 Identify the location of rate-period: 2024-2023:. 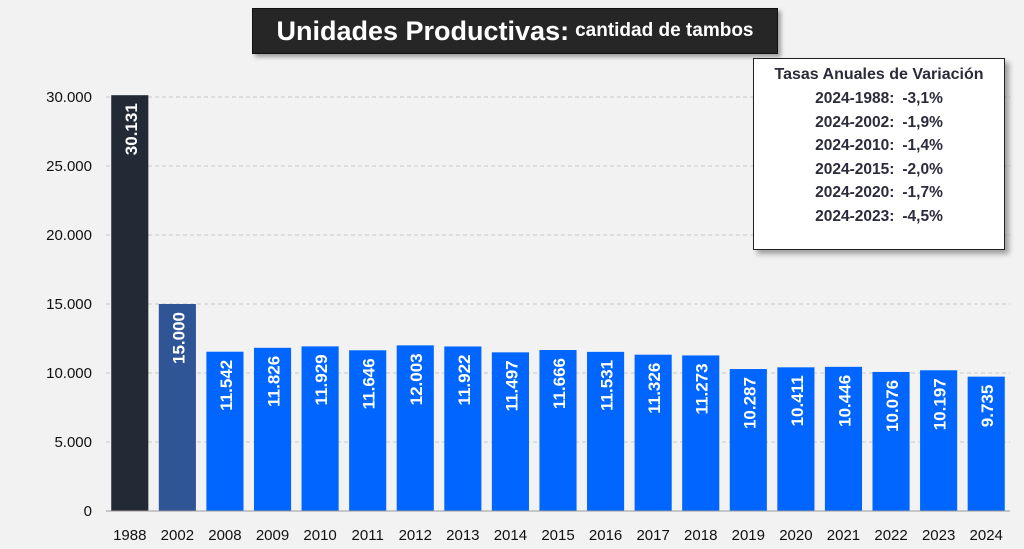
(855, 216).